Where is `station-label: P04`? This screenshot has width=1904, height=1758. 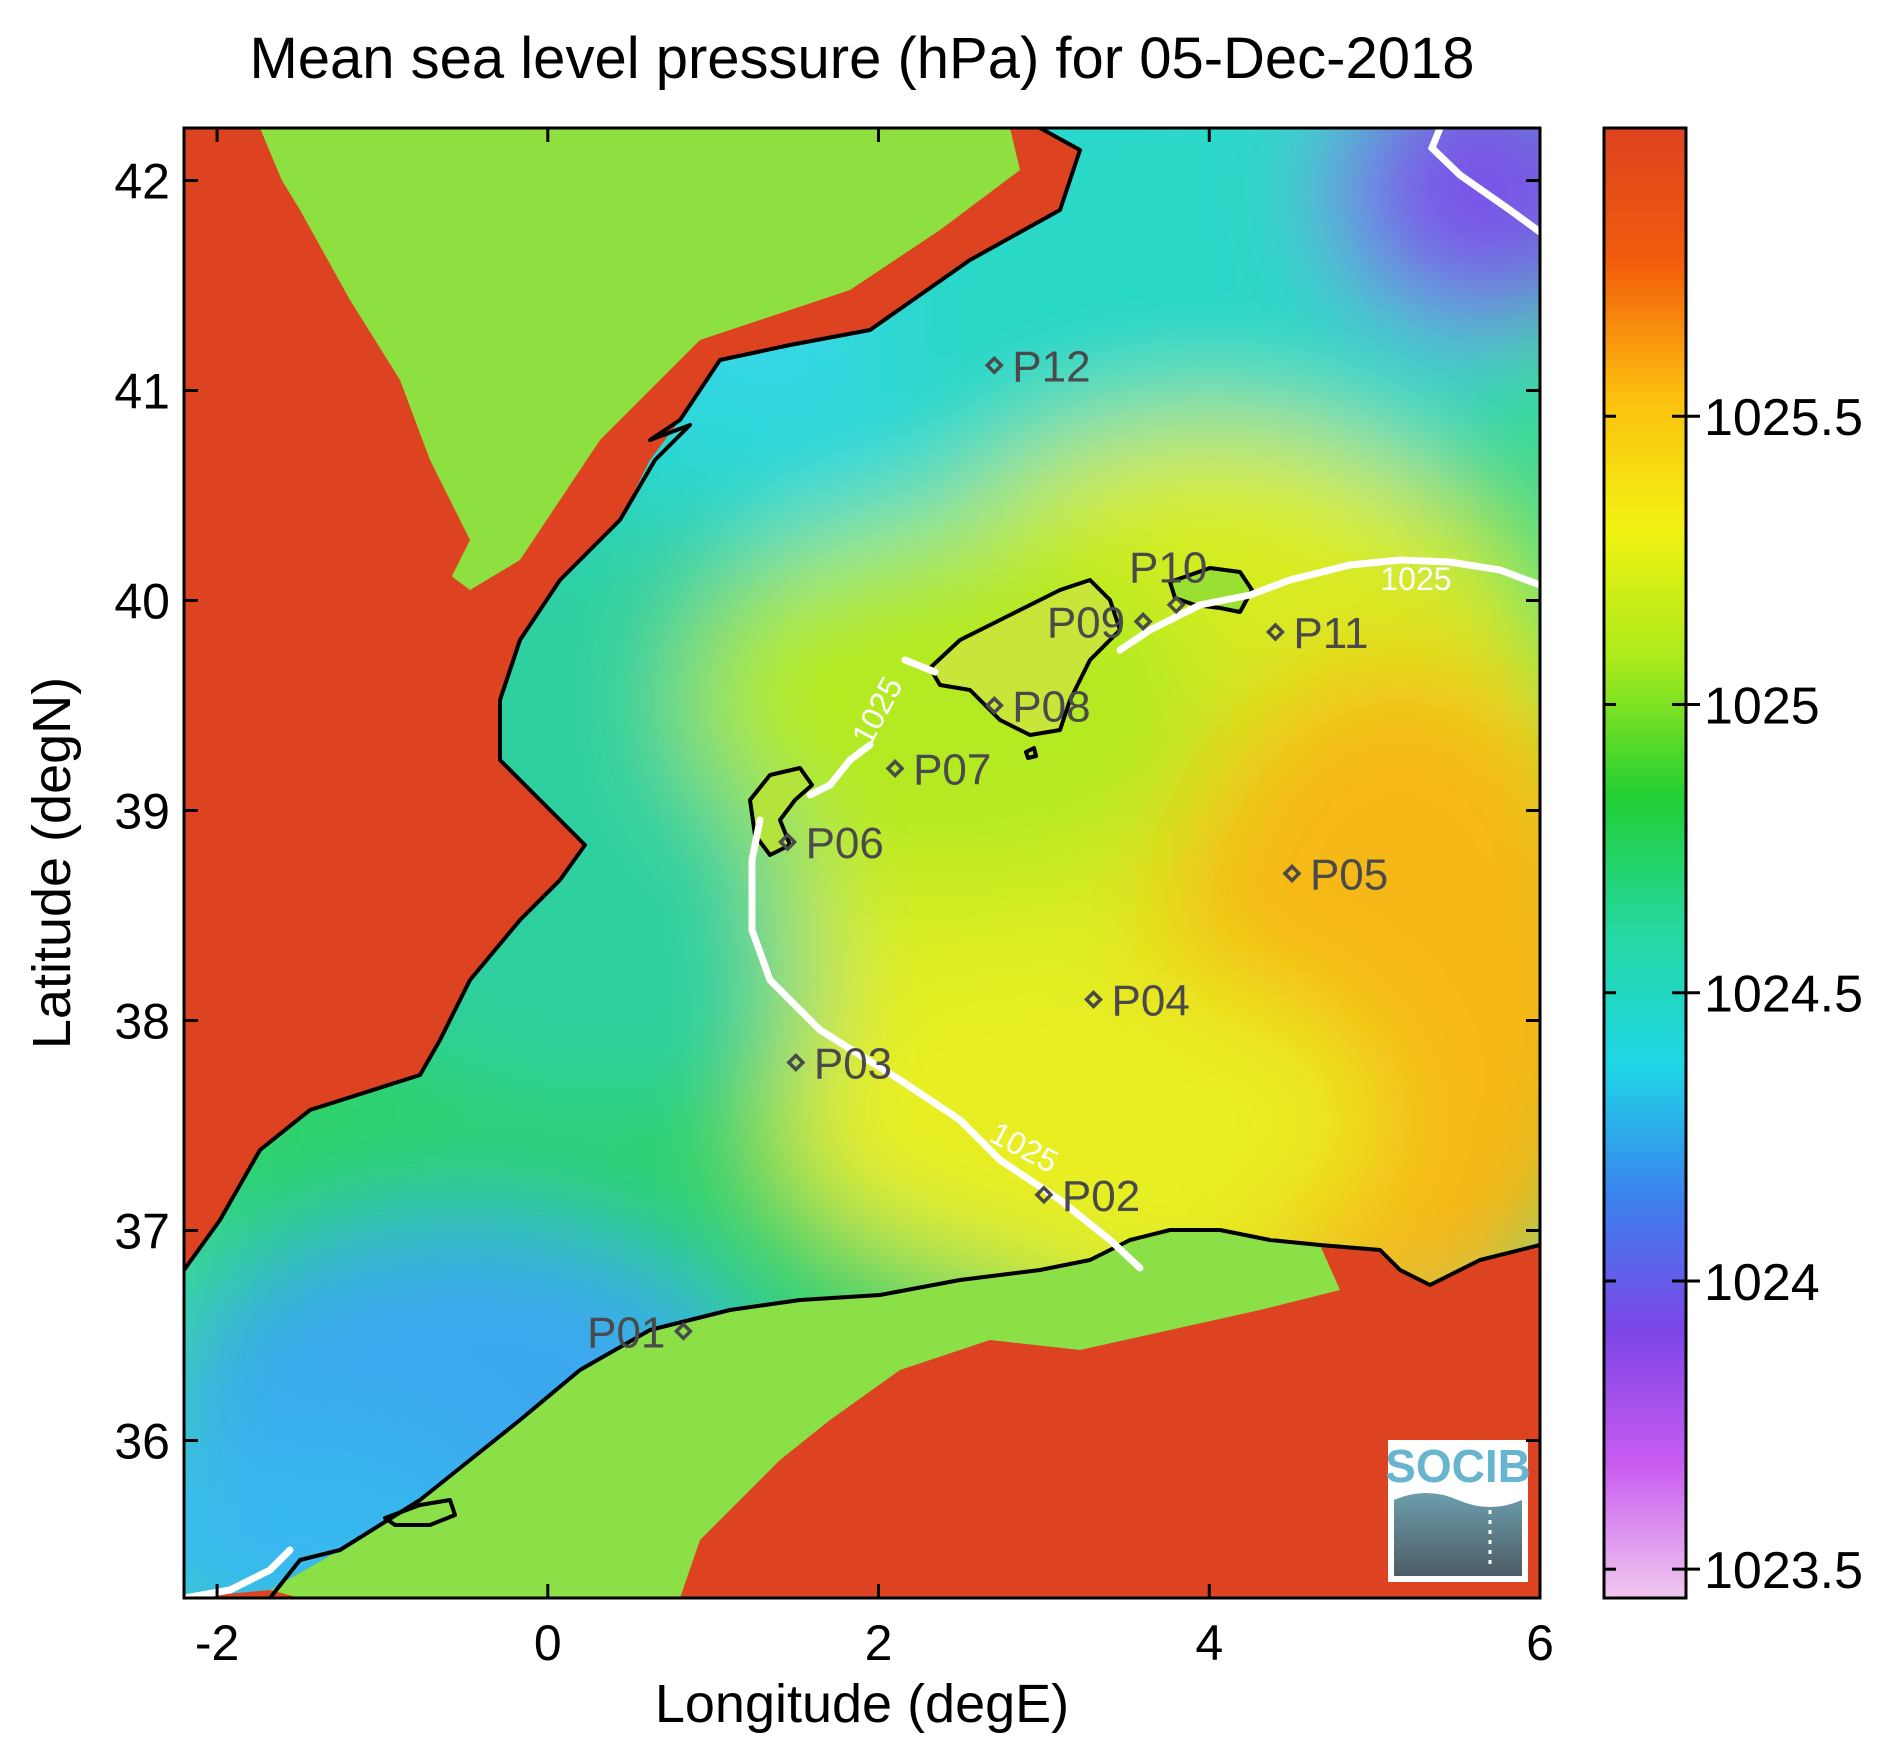
station-label: P04 is located at coordinates (1151, 1001).